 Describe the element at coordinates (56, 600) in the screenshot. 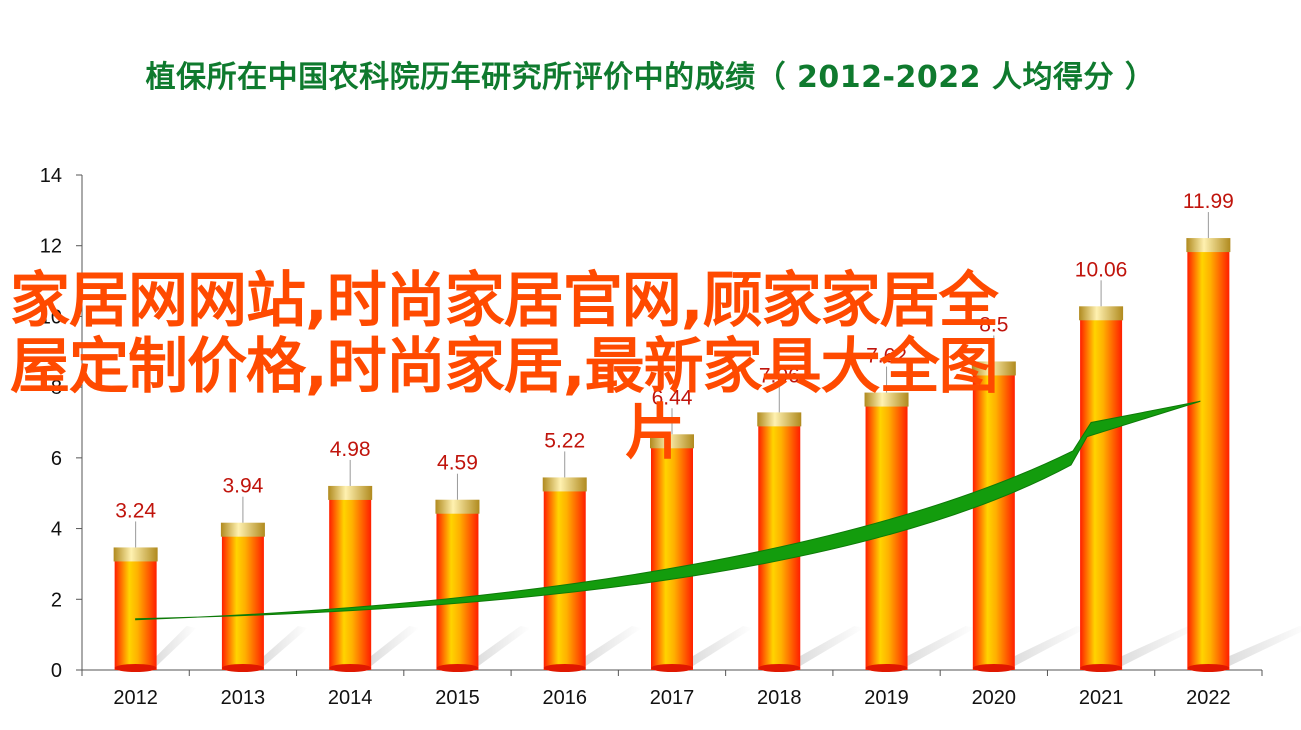

I see `y-tick-label: 2` at that location.